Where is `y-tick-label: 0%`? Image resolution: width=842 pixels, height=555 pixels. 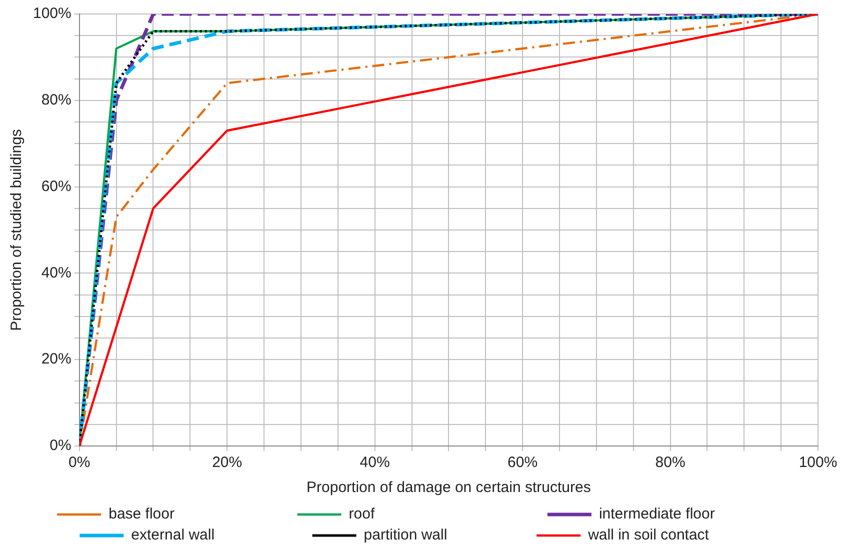
y-tick-label: 0% is located at coordinates (61, 445).